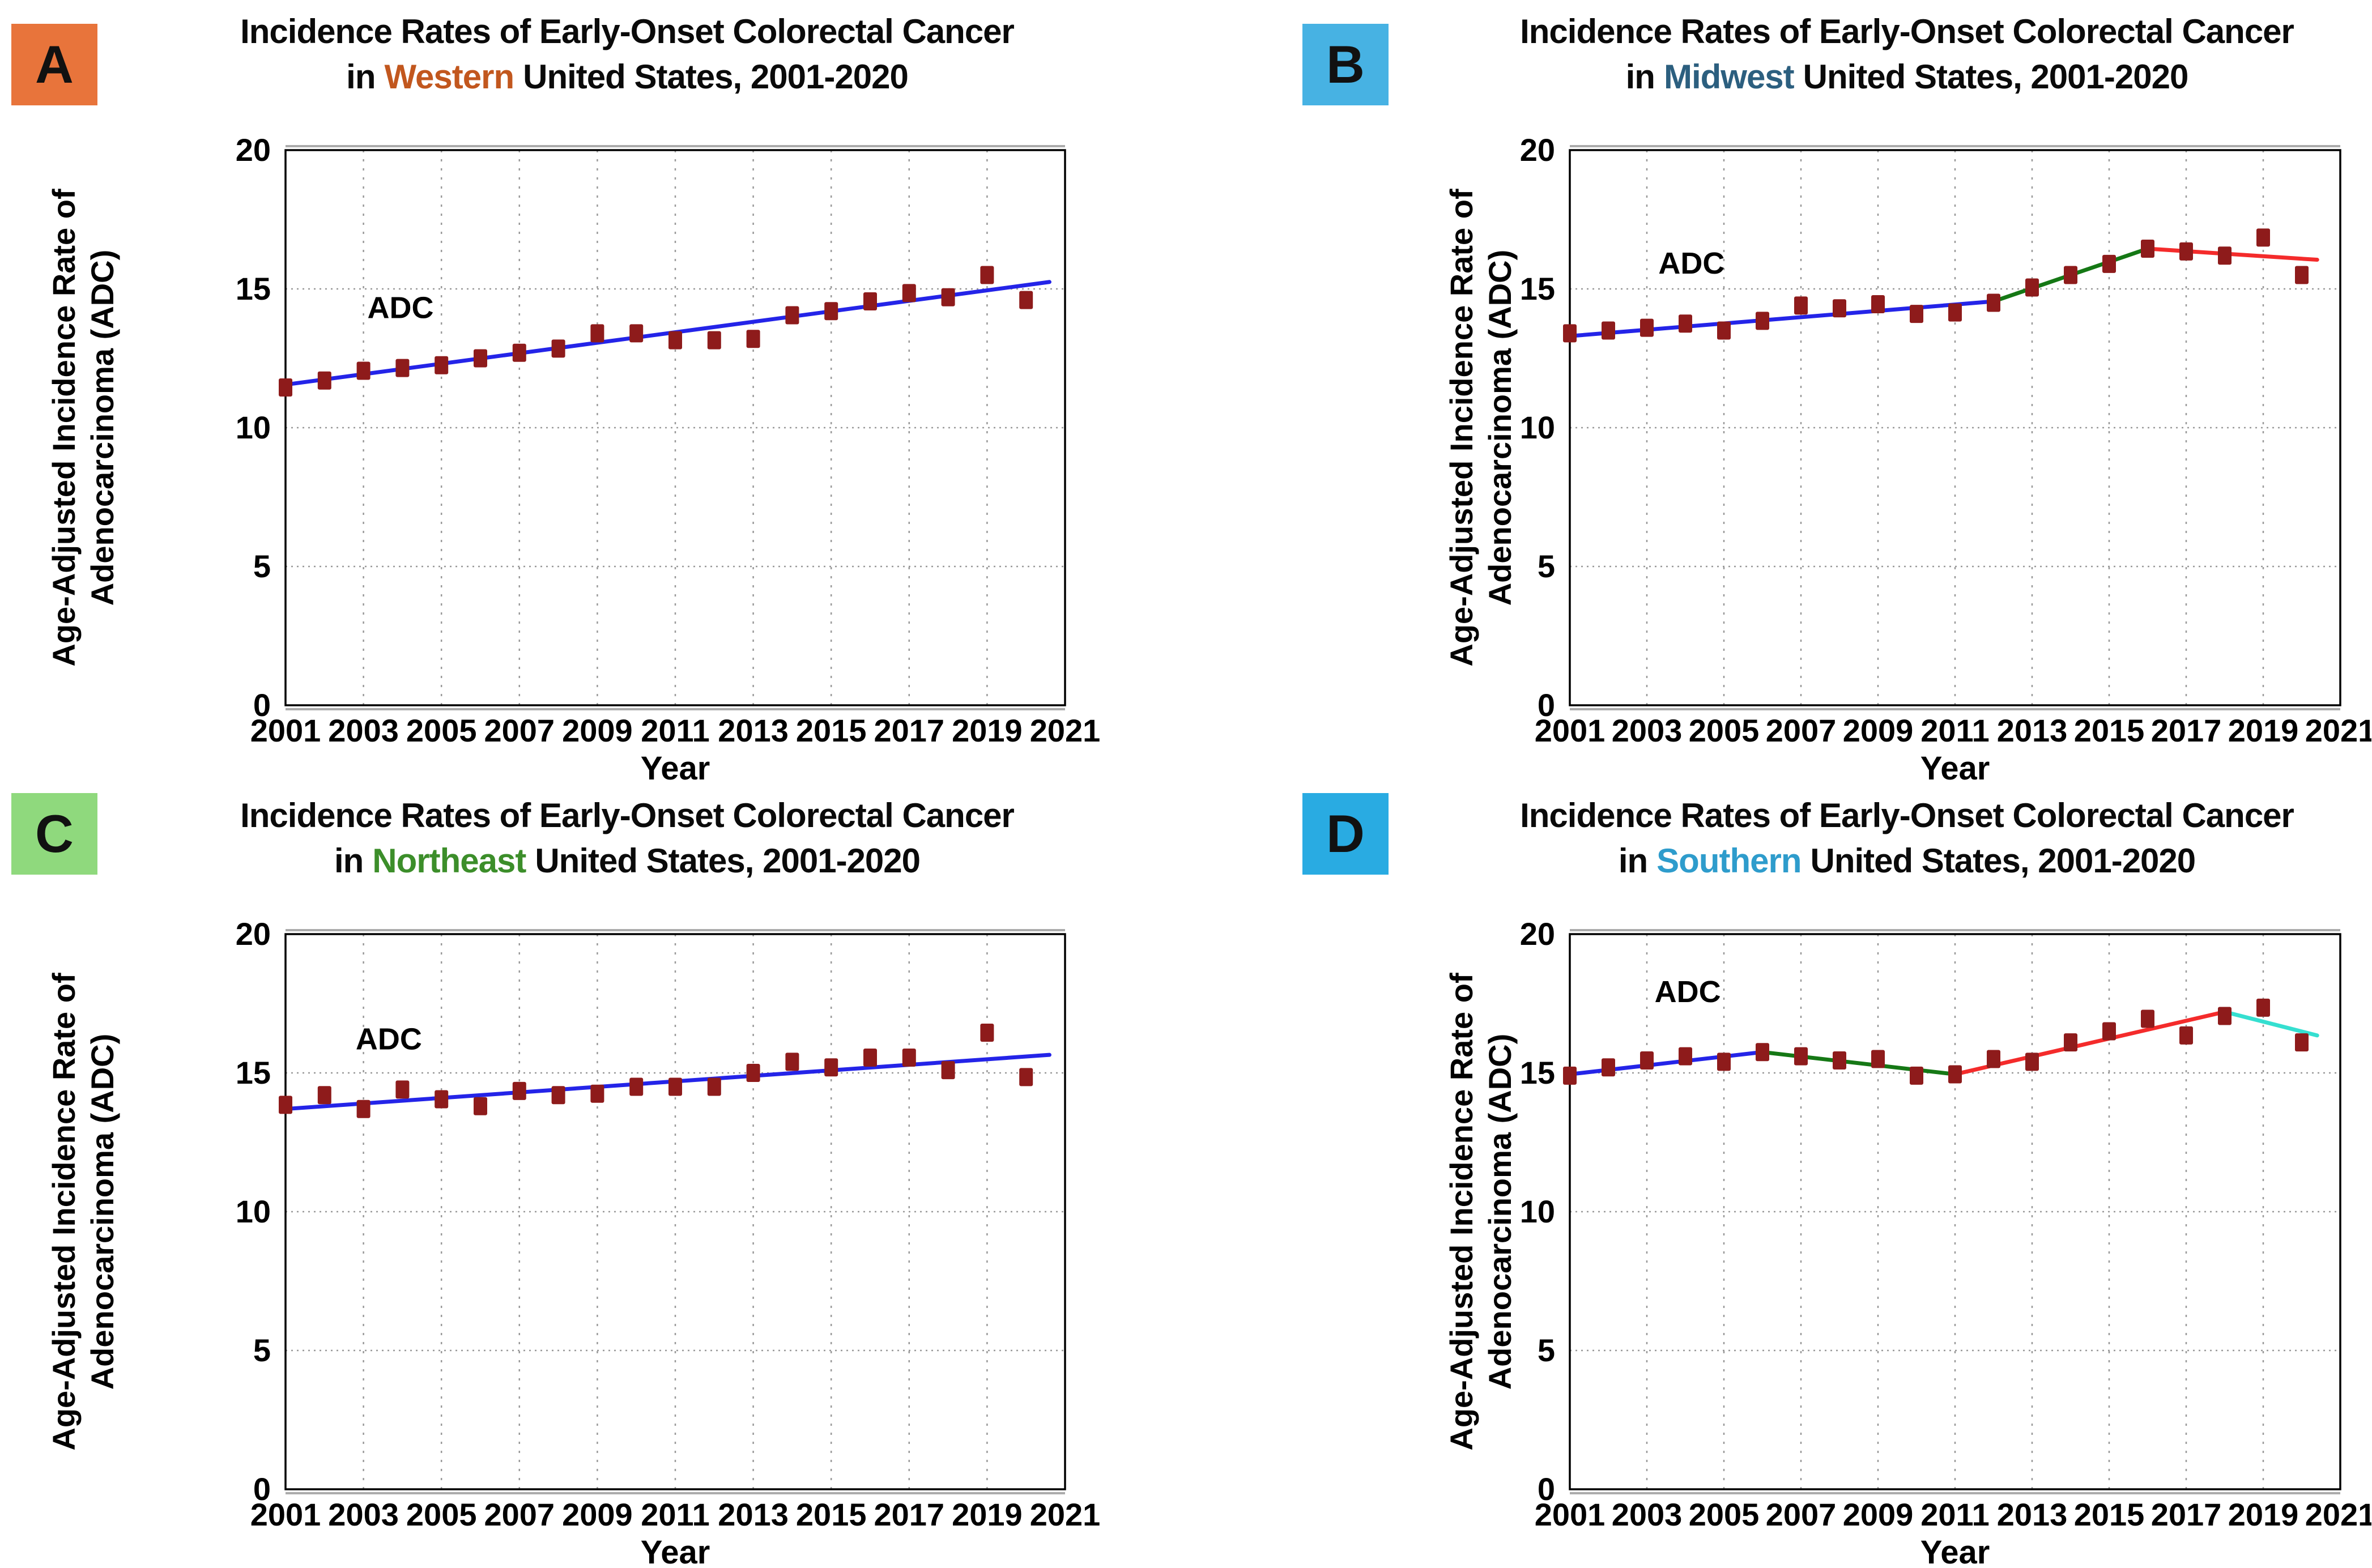 Image resolution: width=2372 pixels, height=1568 pixels. Describe the element at coordinates (2270, 1024) in the screenshot. I see `trend-segment-cyan` at that location.